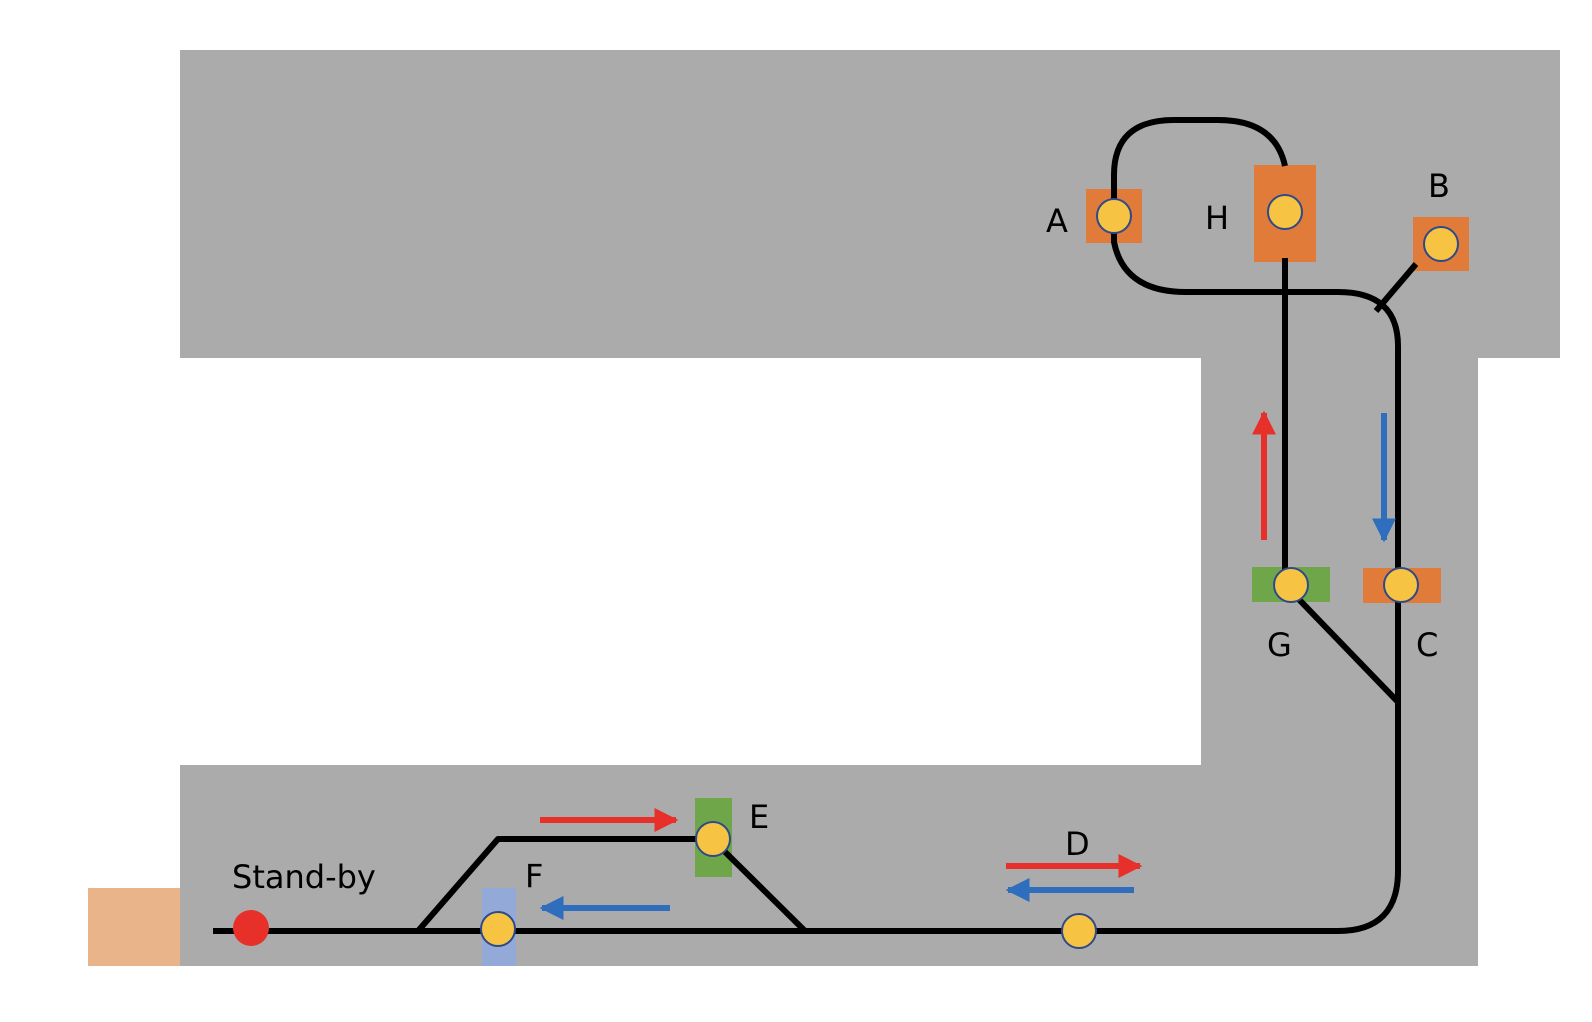 The width and height of the screenshot is (1592, 1022). Describe the element at coordinates (1396, 287) in the screenshot. I see `b-spur` at that location.